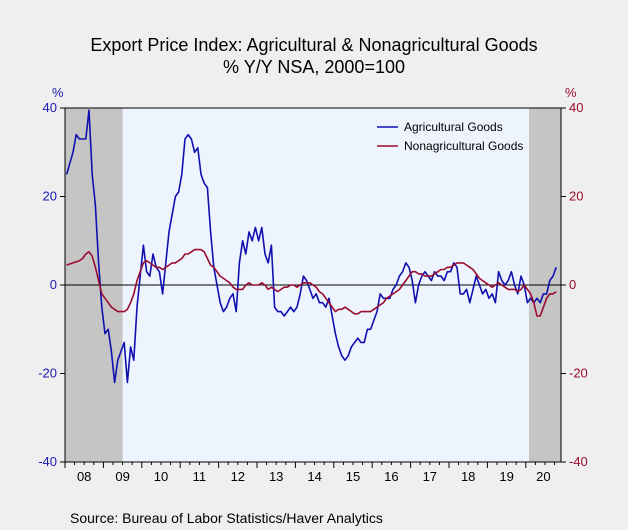  Describe the element at coordinates (47, 373) in the screenshot. I see `y-left-tick-label: -20` at that location.